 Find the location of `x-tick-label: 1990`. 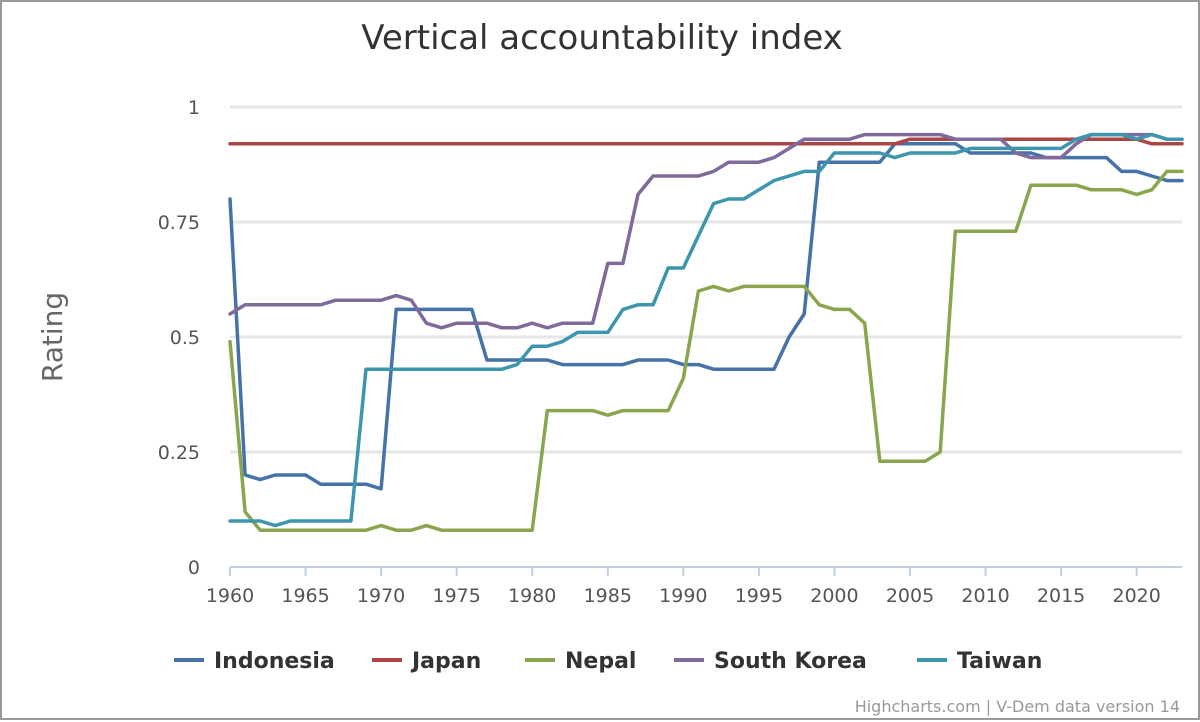

x-tick-label: 1990 is located at coordinates (683, 596).